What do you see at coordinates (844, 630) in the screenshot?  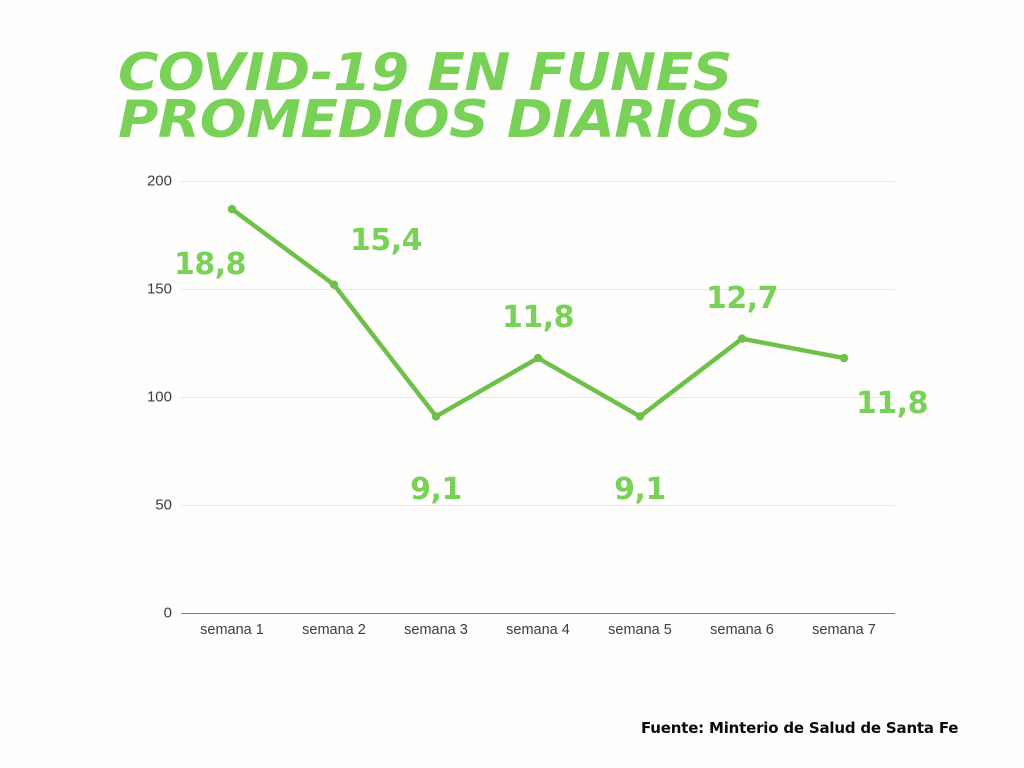 I see `x-tick-label-7: semana 7` at bounding box center [844, 630].